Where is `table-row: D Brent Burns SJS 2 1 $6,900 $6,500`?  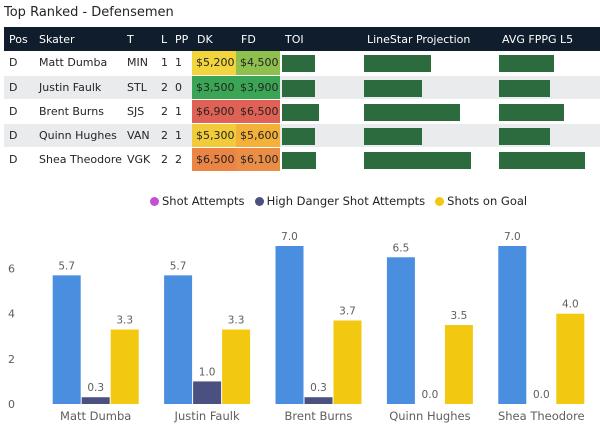
table-row: D Brent Burns SJS 2 1 $6,900 $6,500 is located at coordinates (302, 111).